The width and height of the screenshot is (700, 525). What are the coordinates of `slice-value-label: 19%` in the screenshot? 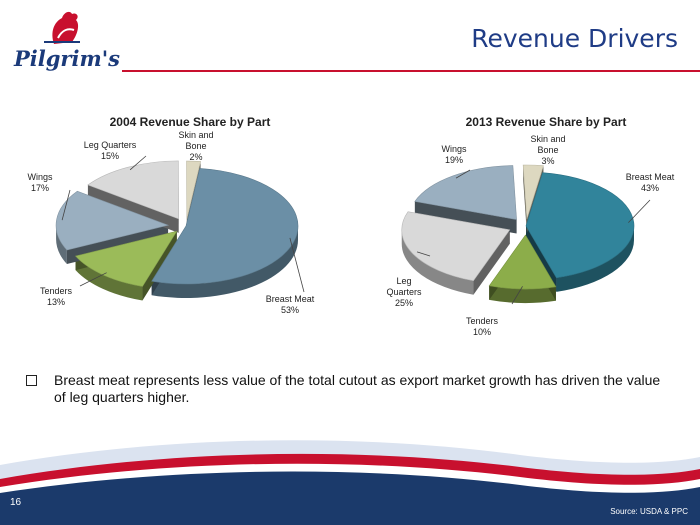 It's located at (454, 160).